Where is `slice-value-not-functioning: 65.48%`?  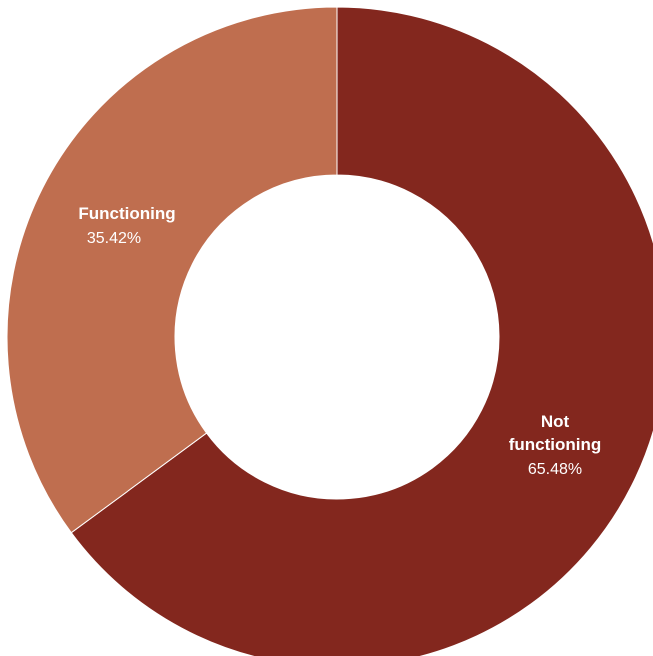 slice-value-not-functioning: 65.48% is located at coordinates (555, 469).